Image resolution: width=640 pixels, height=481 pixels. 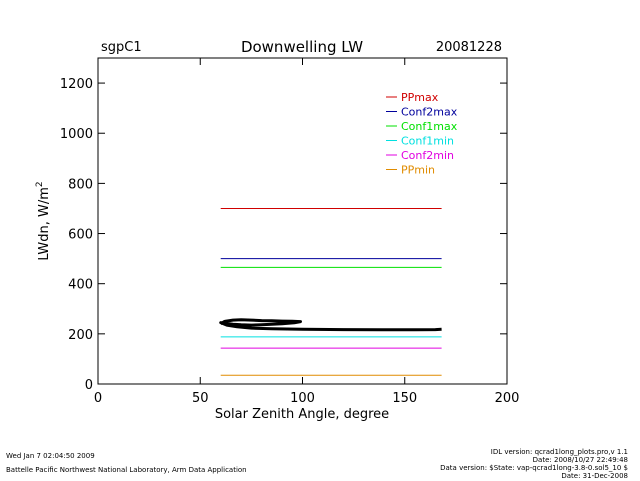 What do you see at coordinates (200, 398) in the screenshot?
I see `x-tick-label: 50` at bounding box center [200, 398].